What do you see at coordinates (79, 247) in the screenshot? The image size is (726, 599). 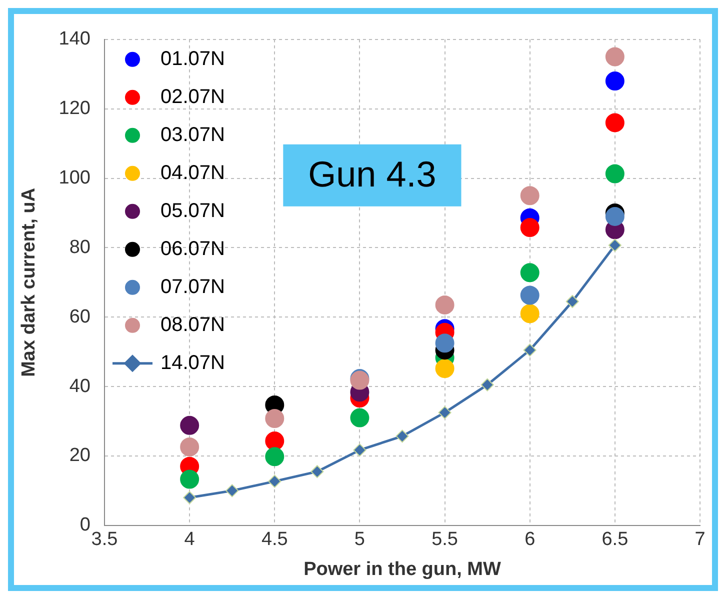 I see `y-tick-label: 80` at bounding box center [79, 247].